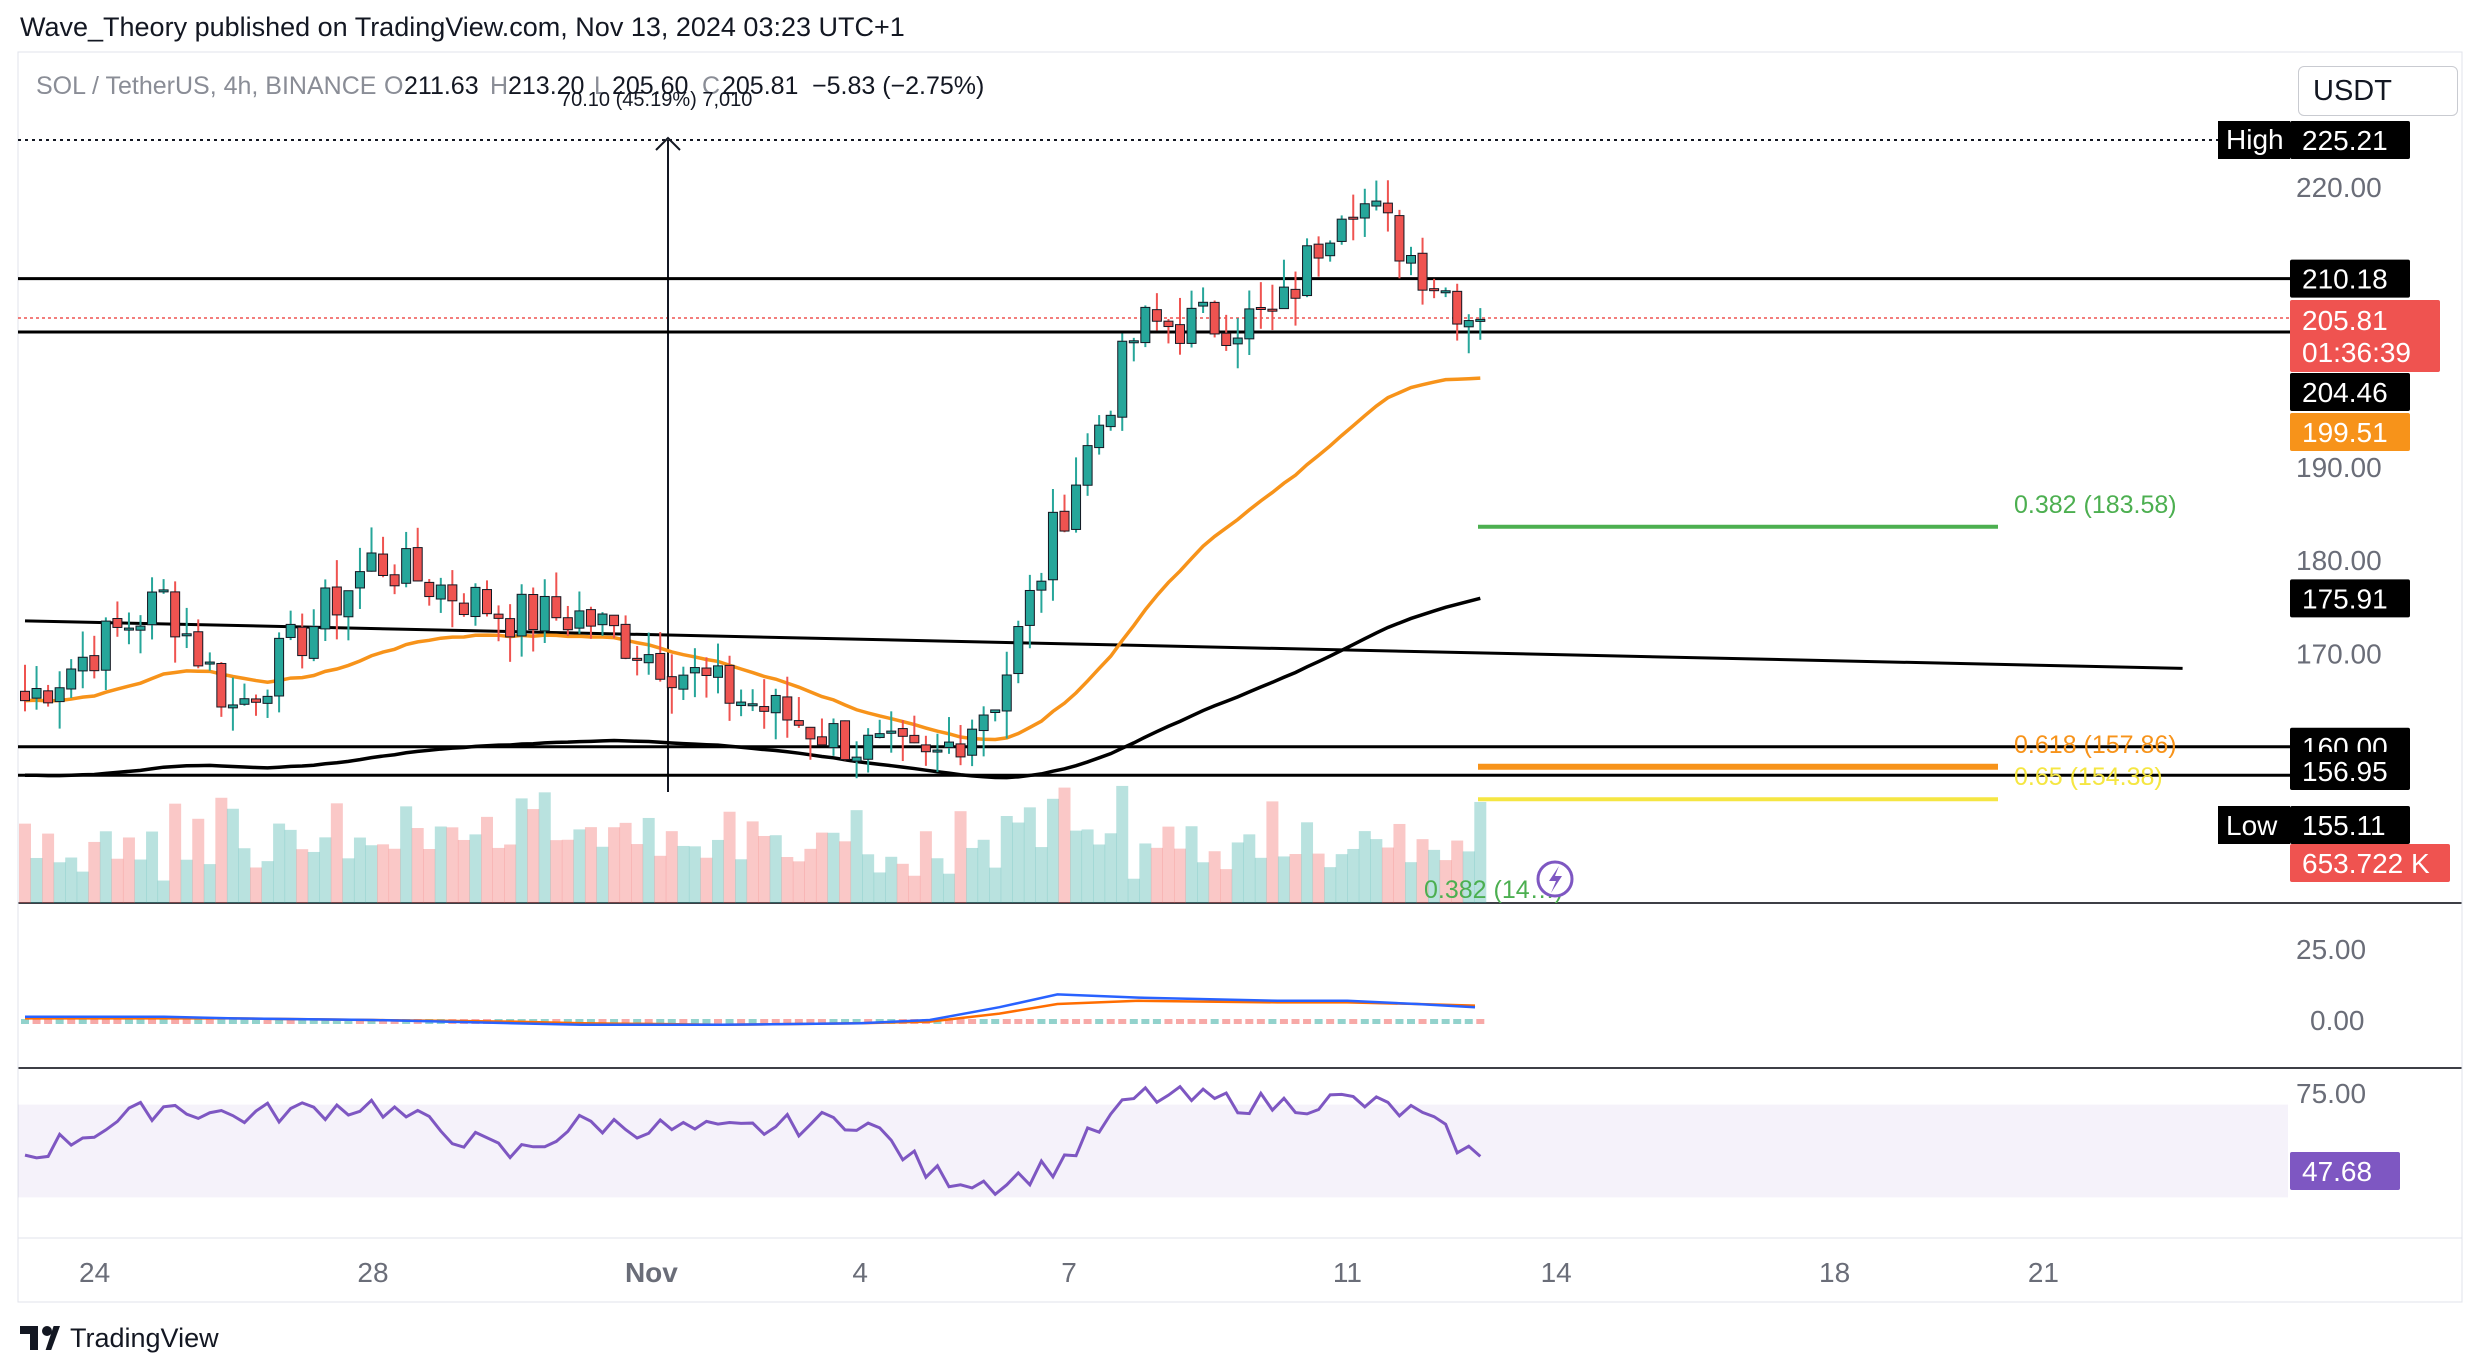 The image size is (2482, 1372). Describe the element at coordinates (2339, 187) in the screenshot. I see `y-axis-tick-label: 220.00` at that location.